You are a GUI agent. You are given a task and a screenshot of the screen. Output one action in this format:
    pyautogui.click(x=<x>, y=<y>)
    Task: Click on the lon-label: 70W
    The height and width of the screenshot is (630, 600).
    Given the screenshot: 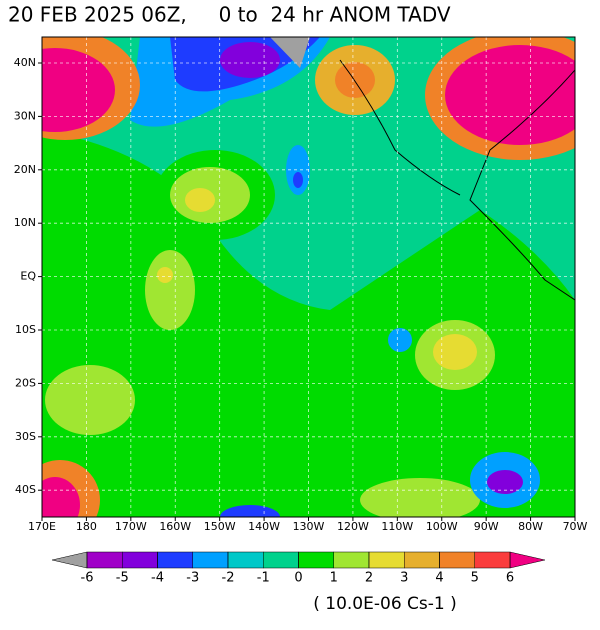 What is the action you would take?
    pyautogui.click(x=575, y=526)
    